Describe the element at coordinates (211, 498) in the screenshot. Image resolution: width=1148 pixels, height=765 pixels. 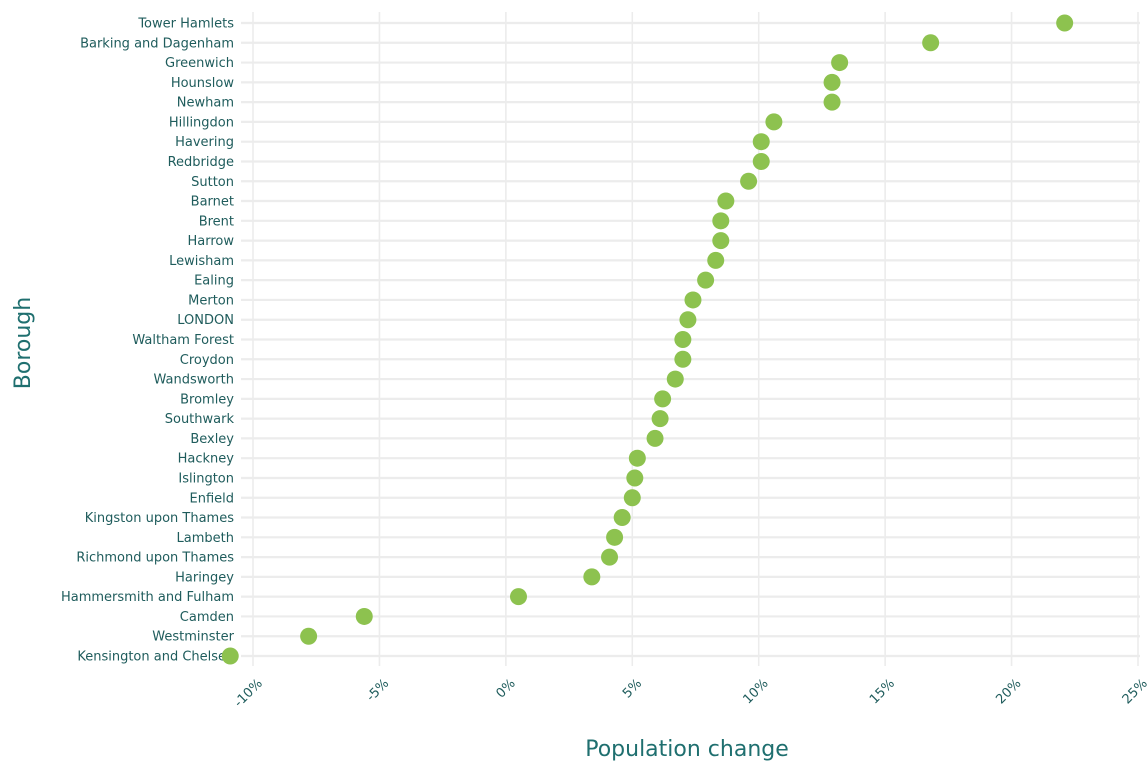
I see `y-tick-label: Enfield` at that location.